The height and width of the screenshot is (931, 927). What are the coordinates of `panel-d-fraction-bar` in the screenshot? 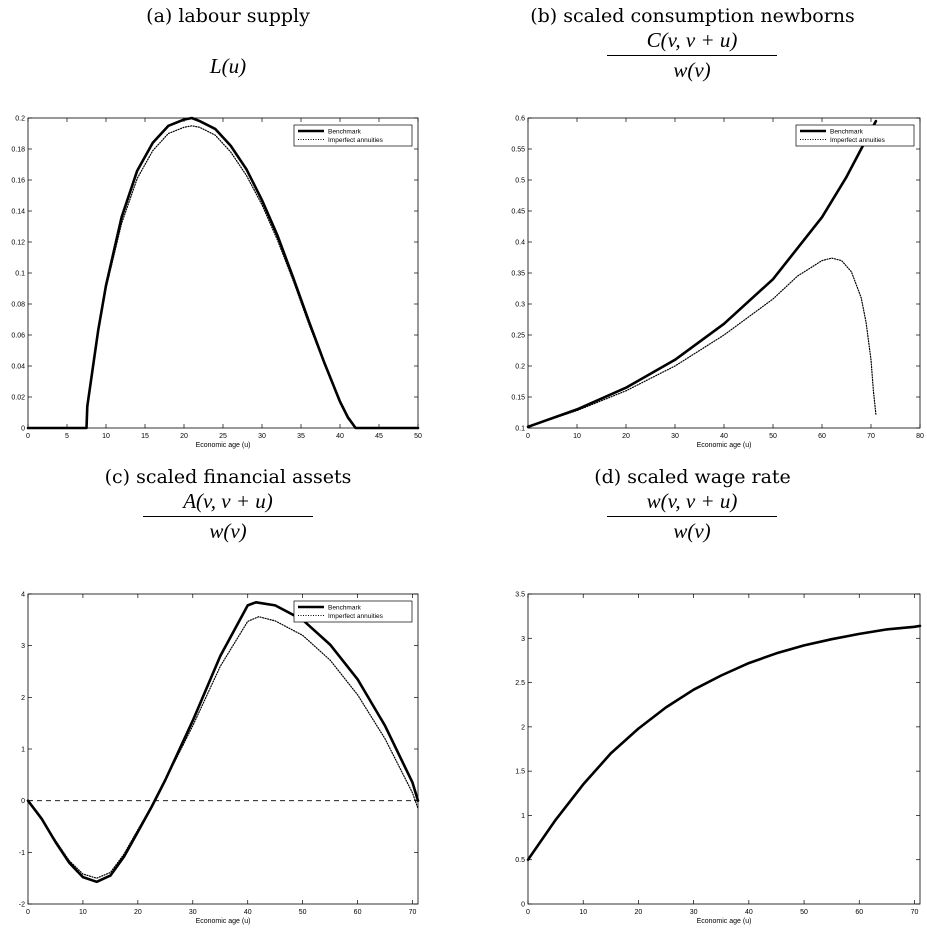 It's located at (692, 516).